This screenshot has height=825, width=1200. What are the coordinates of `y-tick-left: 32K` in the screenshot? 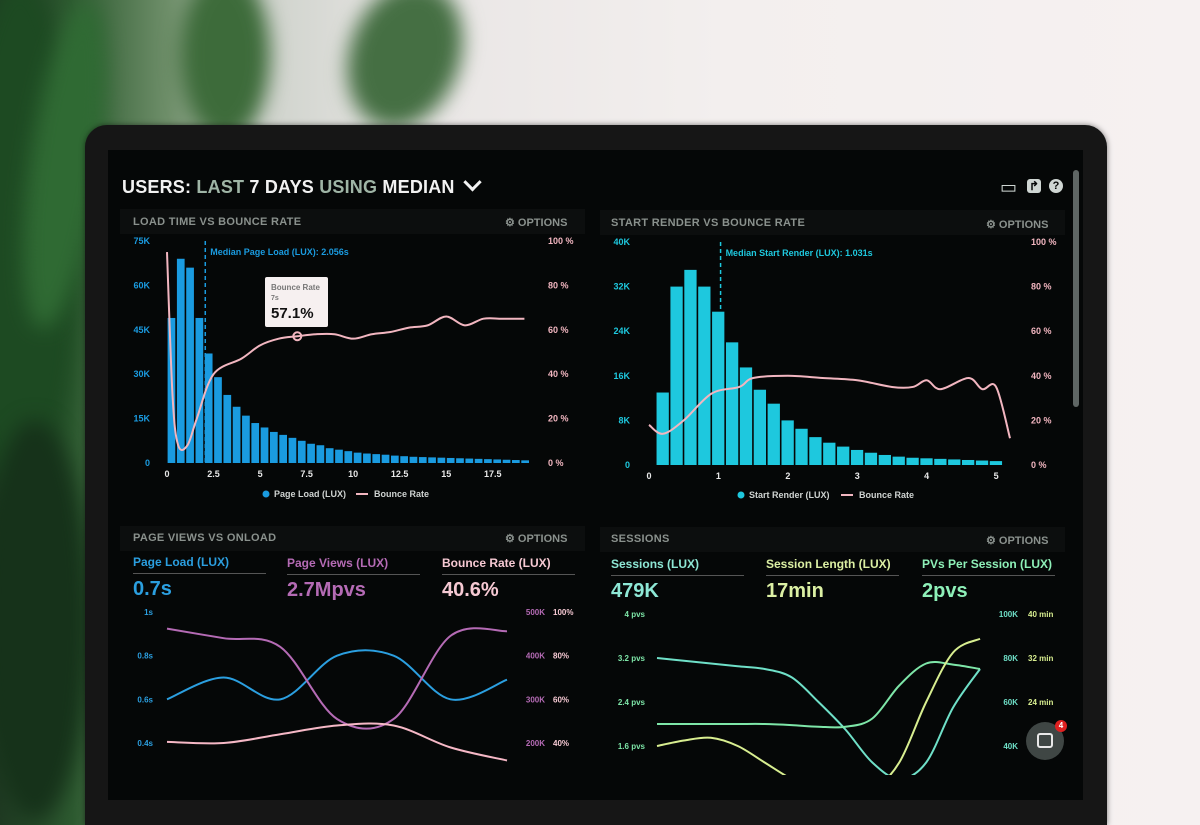 It's located at (621, 287).